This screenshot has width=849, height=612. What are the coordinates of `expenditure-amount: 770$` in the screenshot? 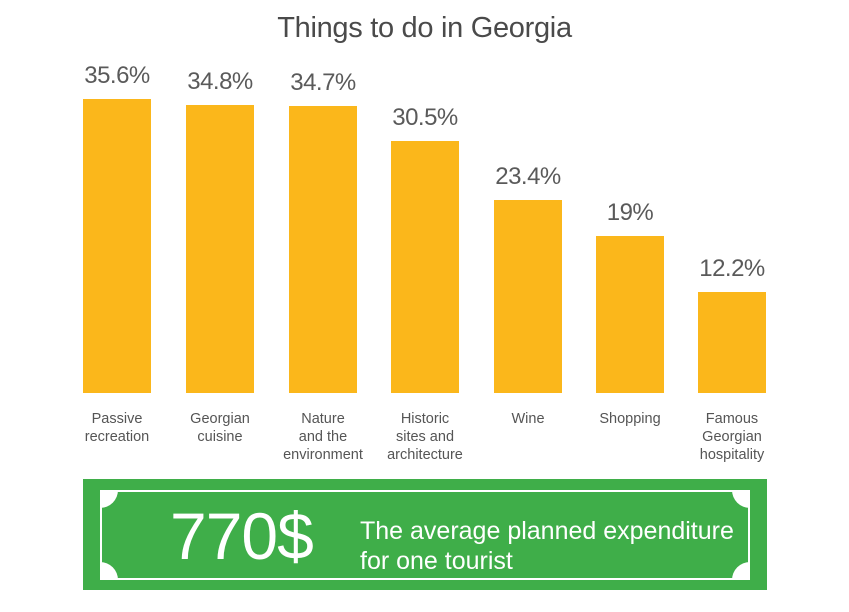 It's located at (242, 536).